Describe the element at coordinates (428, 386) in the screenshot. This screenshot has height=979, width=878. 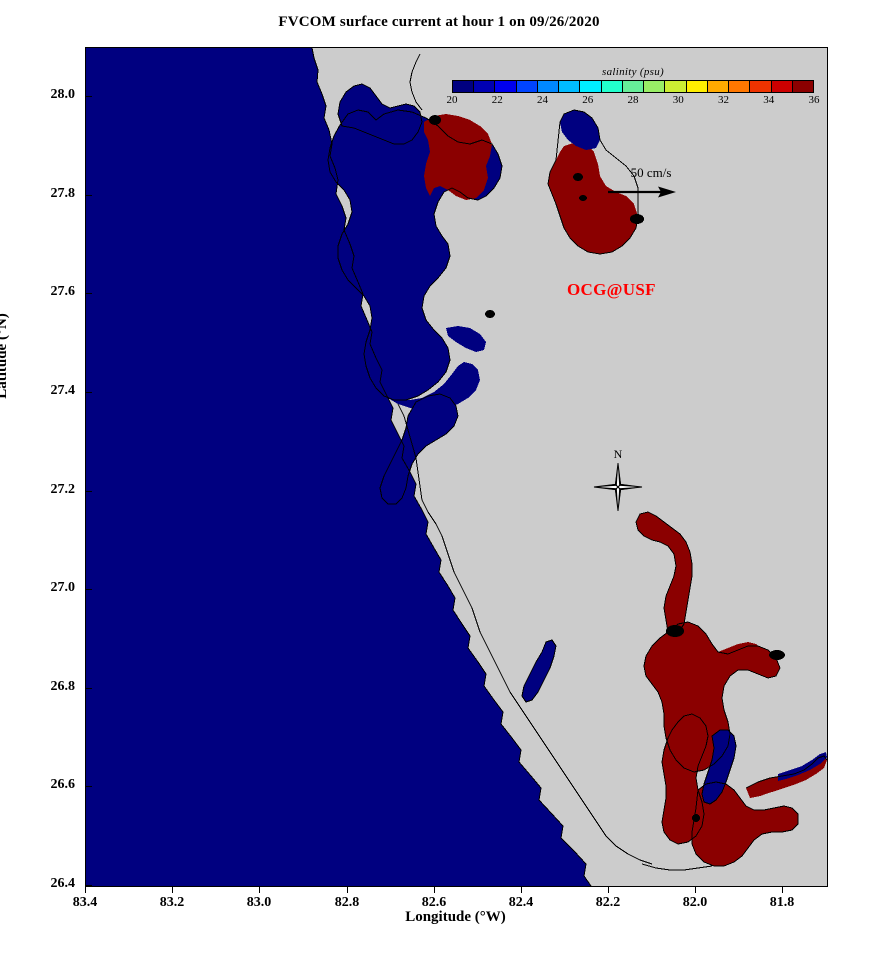
I see `tampa-bay-mouth` at that location.